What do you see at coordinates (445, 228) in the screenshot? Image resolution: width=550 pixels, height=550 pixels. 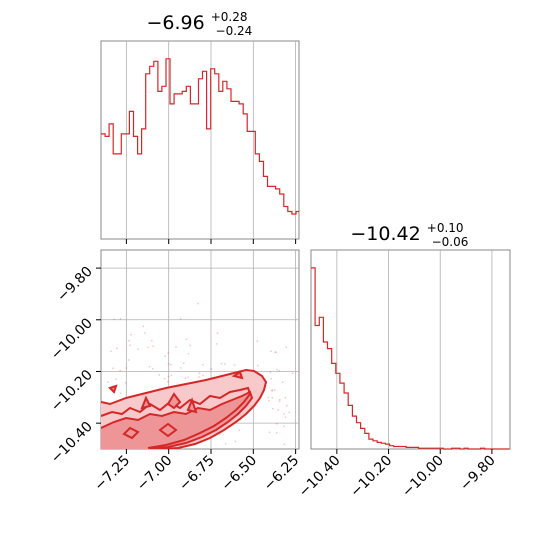 I see `title-upper-error: +0.10` at bounding box center [445, 228].